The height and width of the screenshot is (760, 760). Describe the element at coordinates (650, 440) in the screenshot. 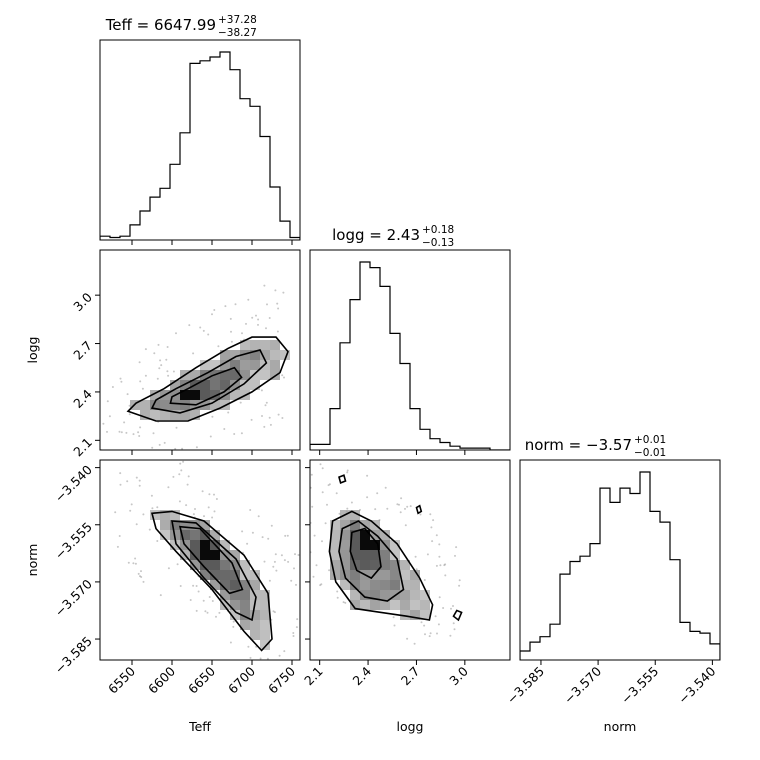

I see `title-plus-norm: +0.01` at that location.